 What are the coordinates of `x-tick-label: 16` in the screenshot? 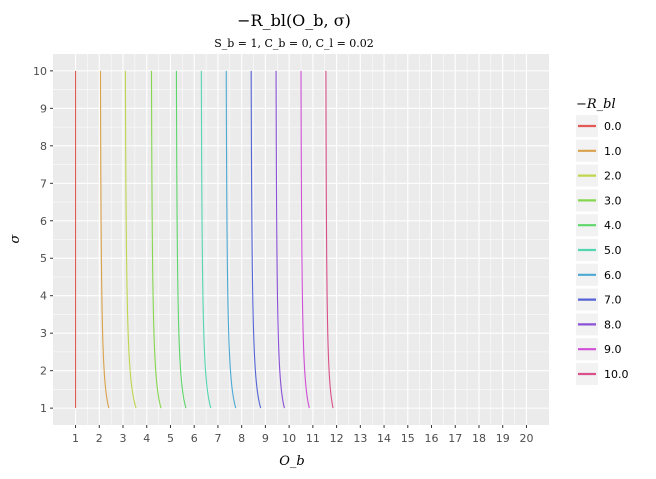 It's located at (432, 438).